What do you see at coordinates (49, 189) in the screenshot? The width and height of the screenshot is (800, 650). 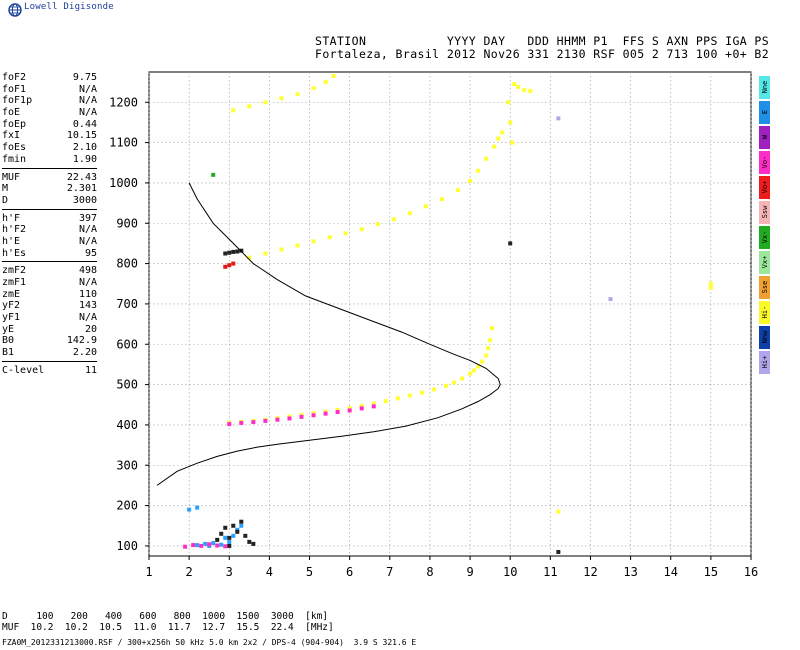 I see `param-row: M 2.301` at bounding box center [49, 189].